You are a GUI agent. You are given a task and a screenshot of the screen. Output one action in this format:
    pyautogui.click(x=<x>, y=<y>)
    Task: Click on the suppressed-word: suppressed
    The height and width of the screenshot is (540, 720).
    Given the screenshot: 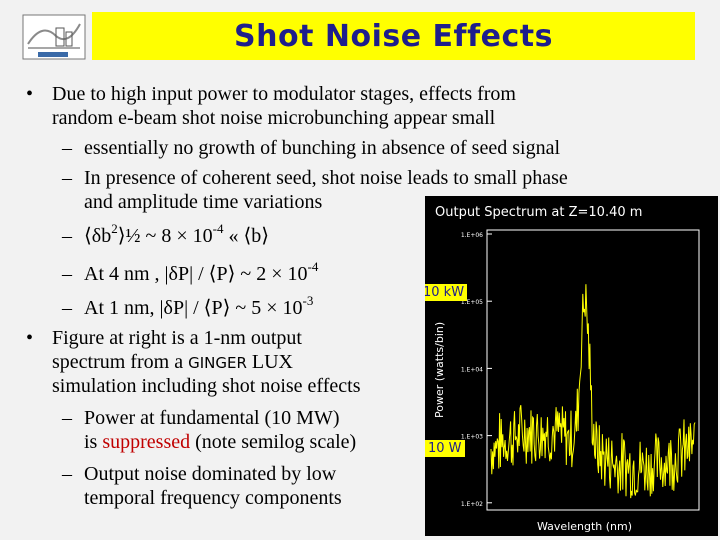 What is the action you would take?
    pyautogui.click(x=146, y=442)
    